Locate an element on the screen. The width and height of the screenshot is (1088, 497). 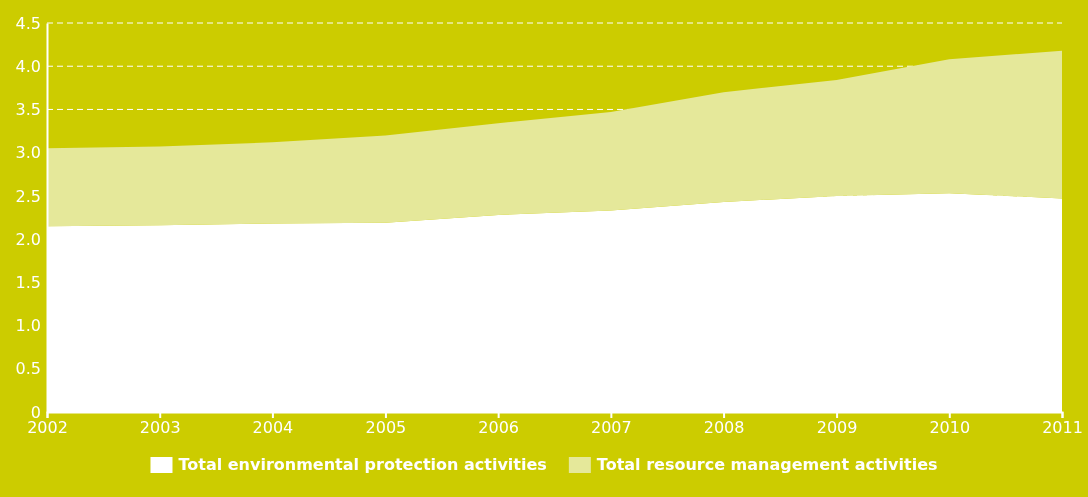
x-tick-label: 2010 is located at coordinates (950, 428).